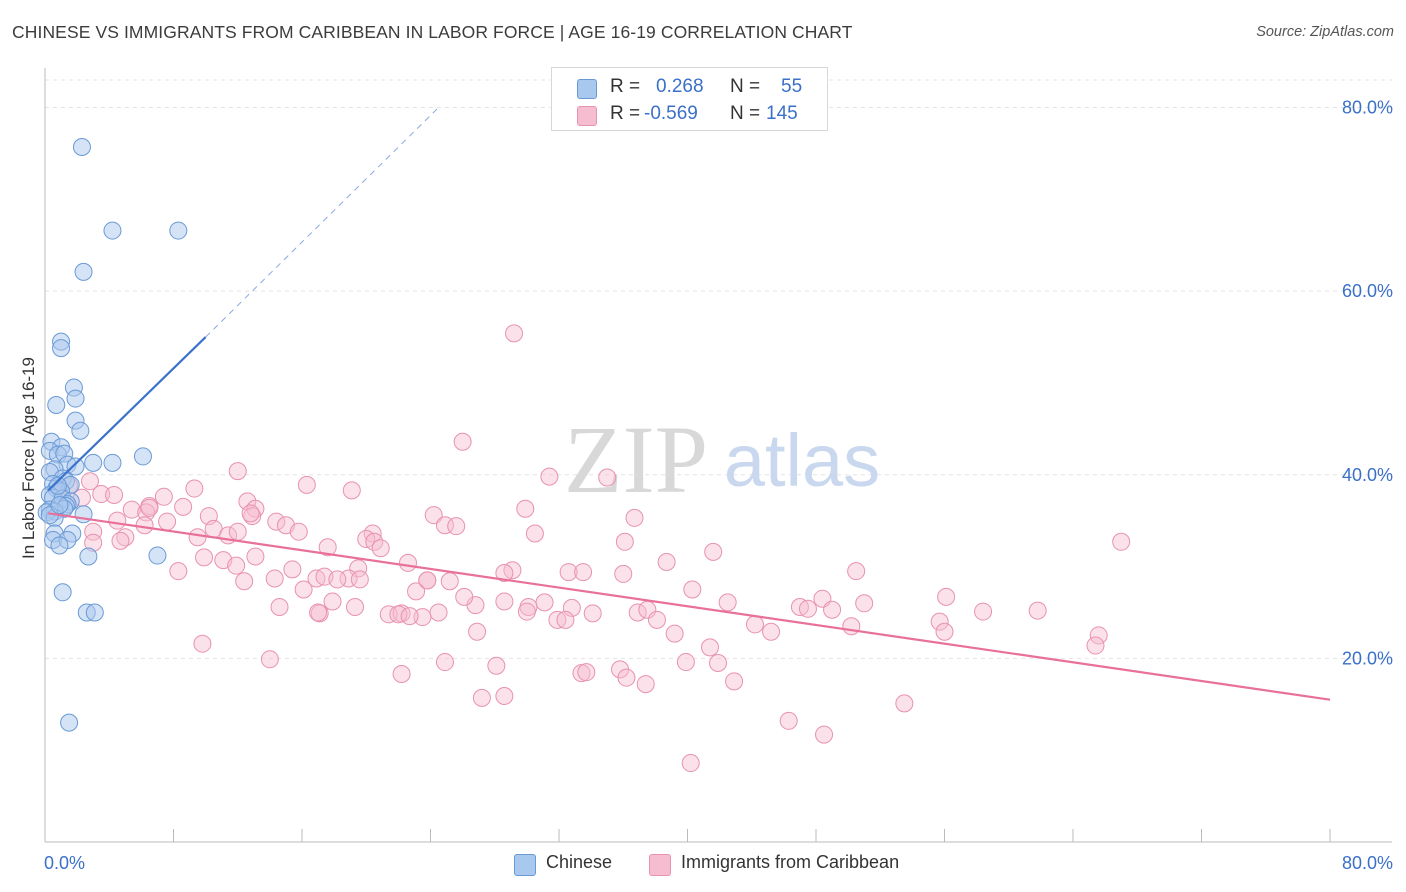  I want to click on x-tick-label: 80.0%, so click(1367, 863).